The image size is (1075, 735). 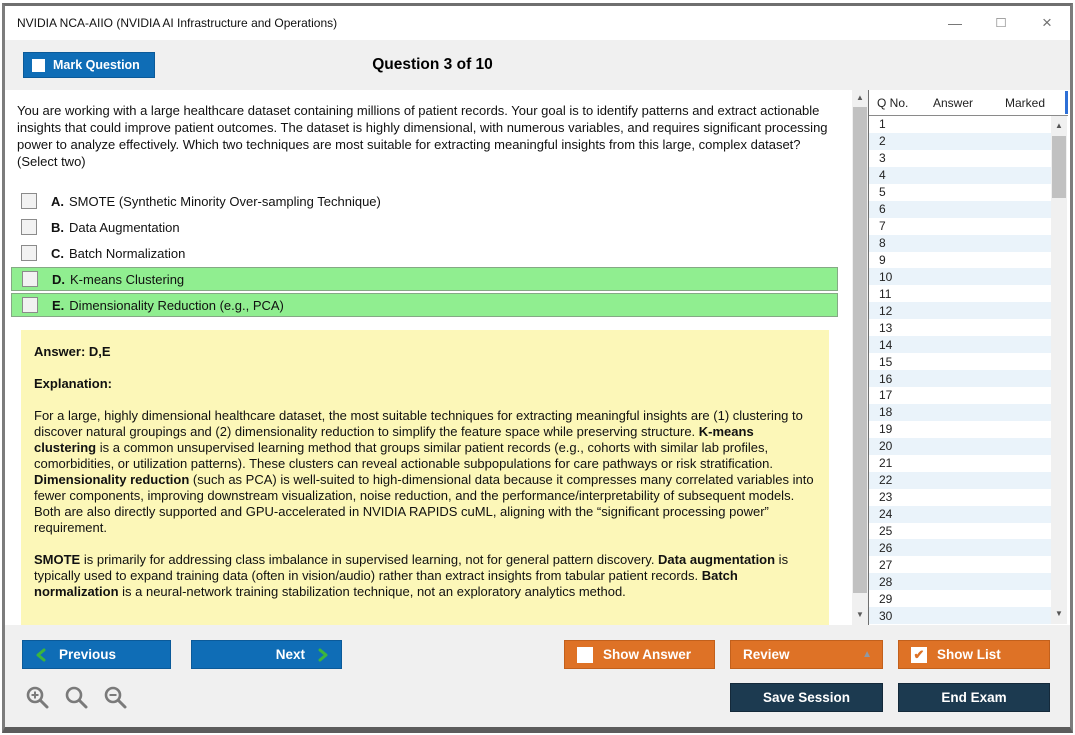 I want to click on row-question-number: 27, so click(x=886, y=564).